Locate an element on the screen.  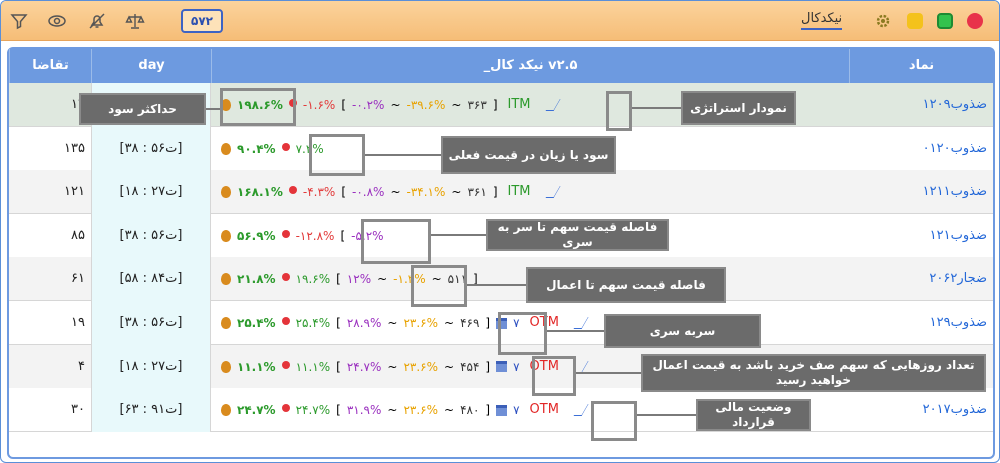
current-pl: -۱.۶% is located at coordinates (319, 105).